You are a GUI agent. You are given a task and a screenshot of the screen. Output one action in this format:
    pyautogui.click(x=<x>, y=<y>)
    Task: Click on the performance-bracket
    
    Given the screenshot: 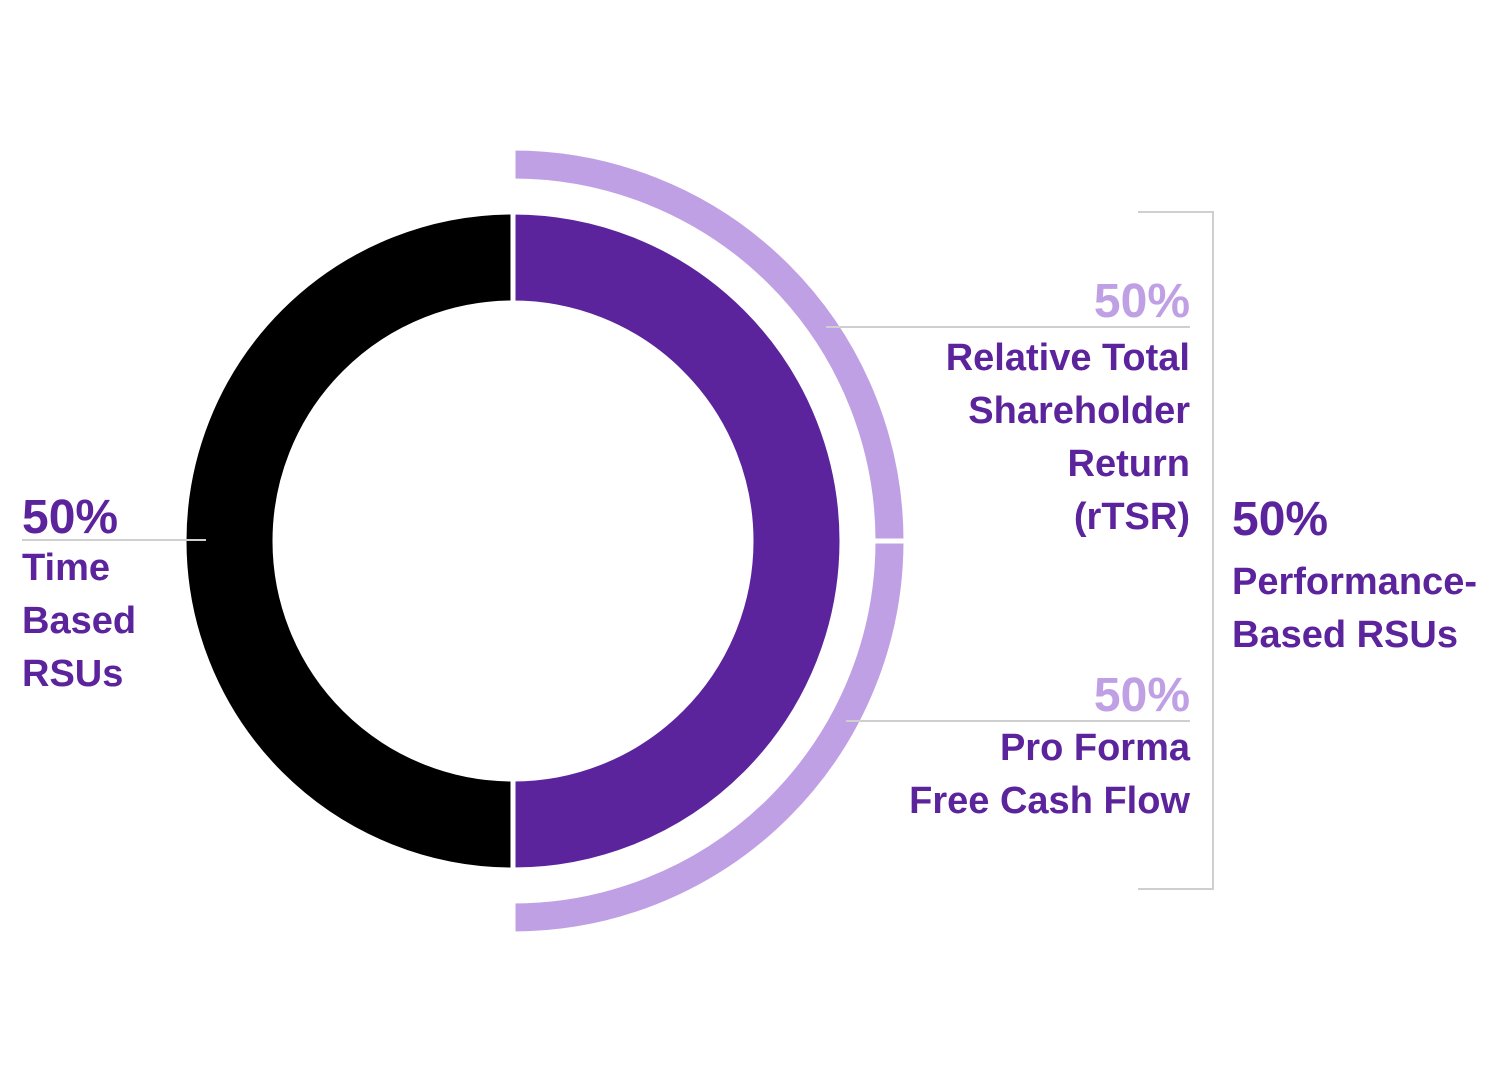 What is the action you would take?
    pyautogui.click(x=1176, y=550)
    